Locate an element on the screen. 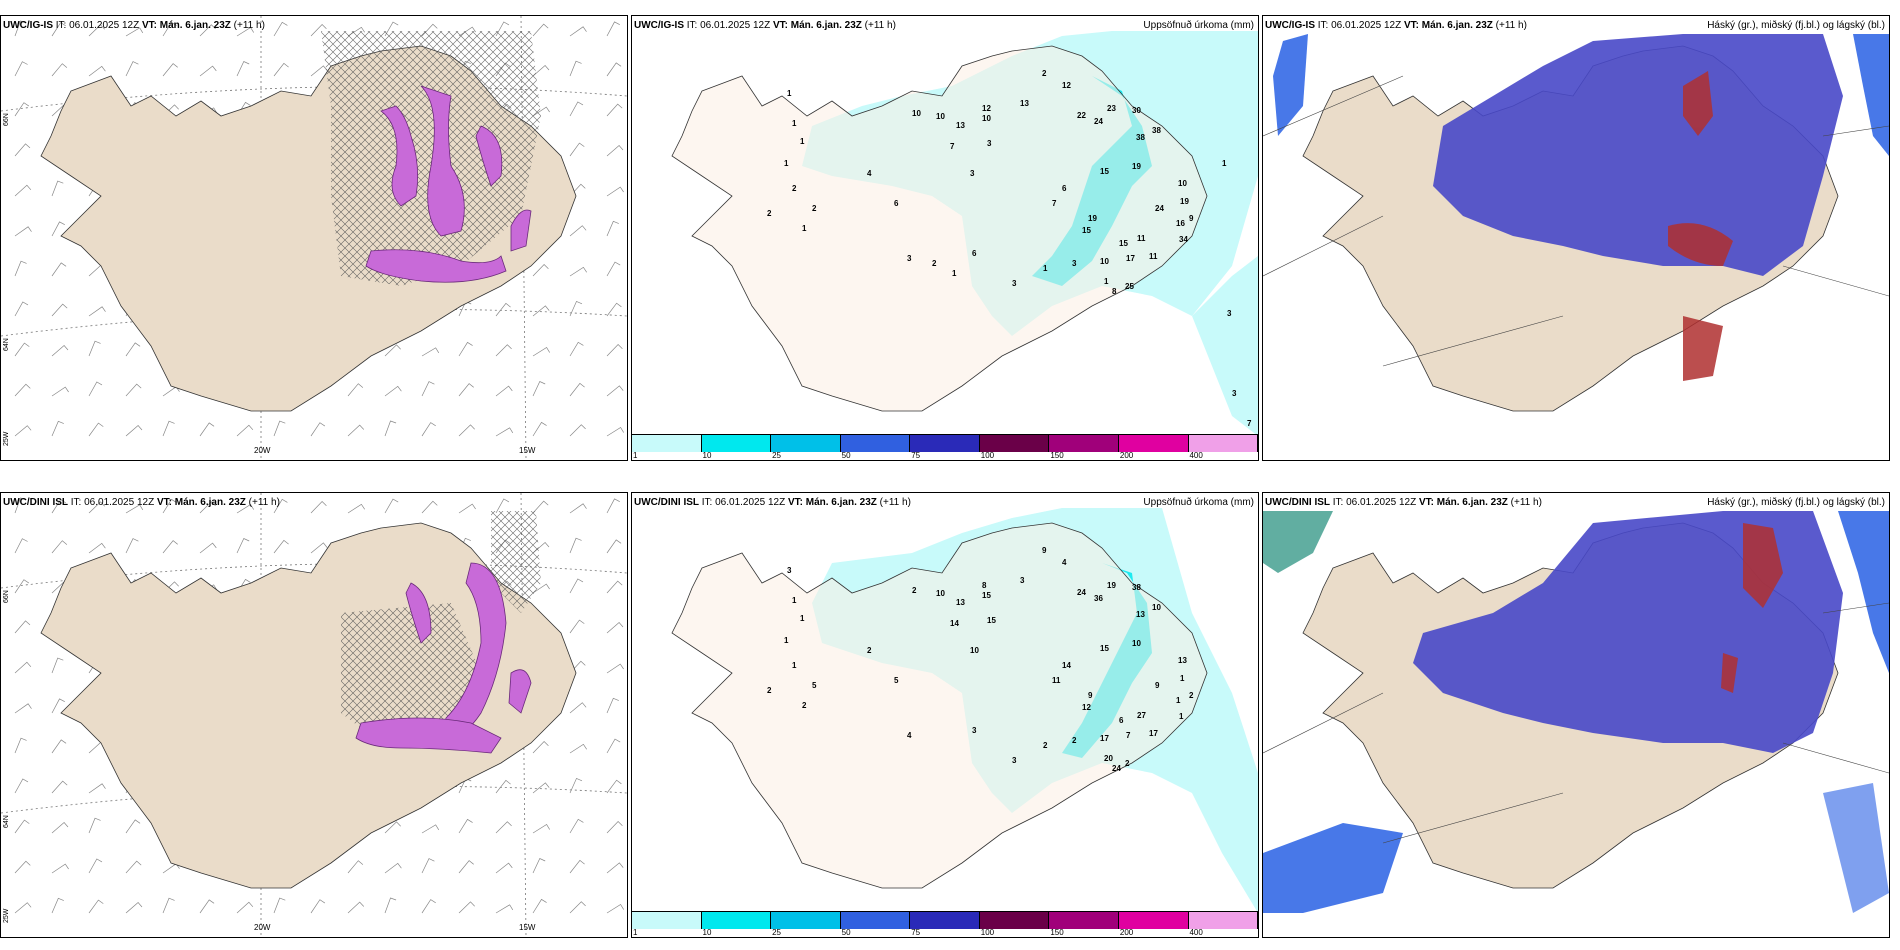  precip-value-label: 24 is located at coordinates (1159, 208).